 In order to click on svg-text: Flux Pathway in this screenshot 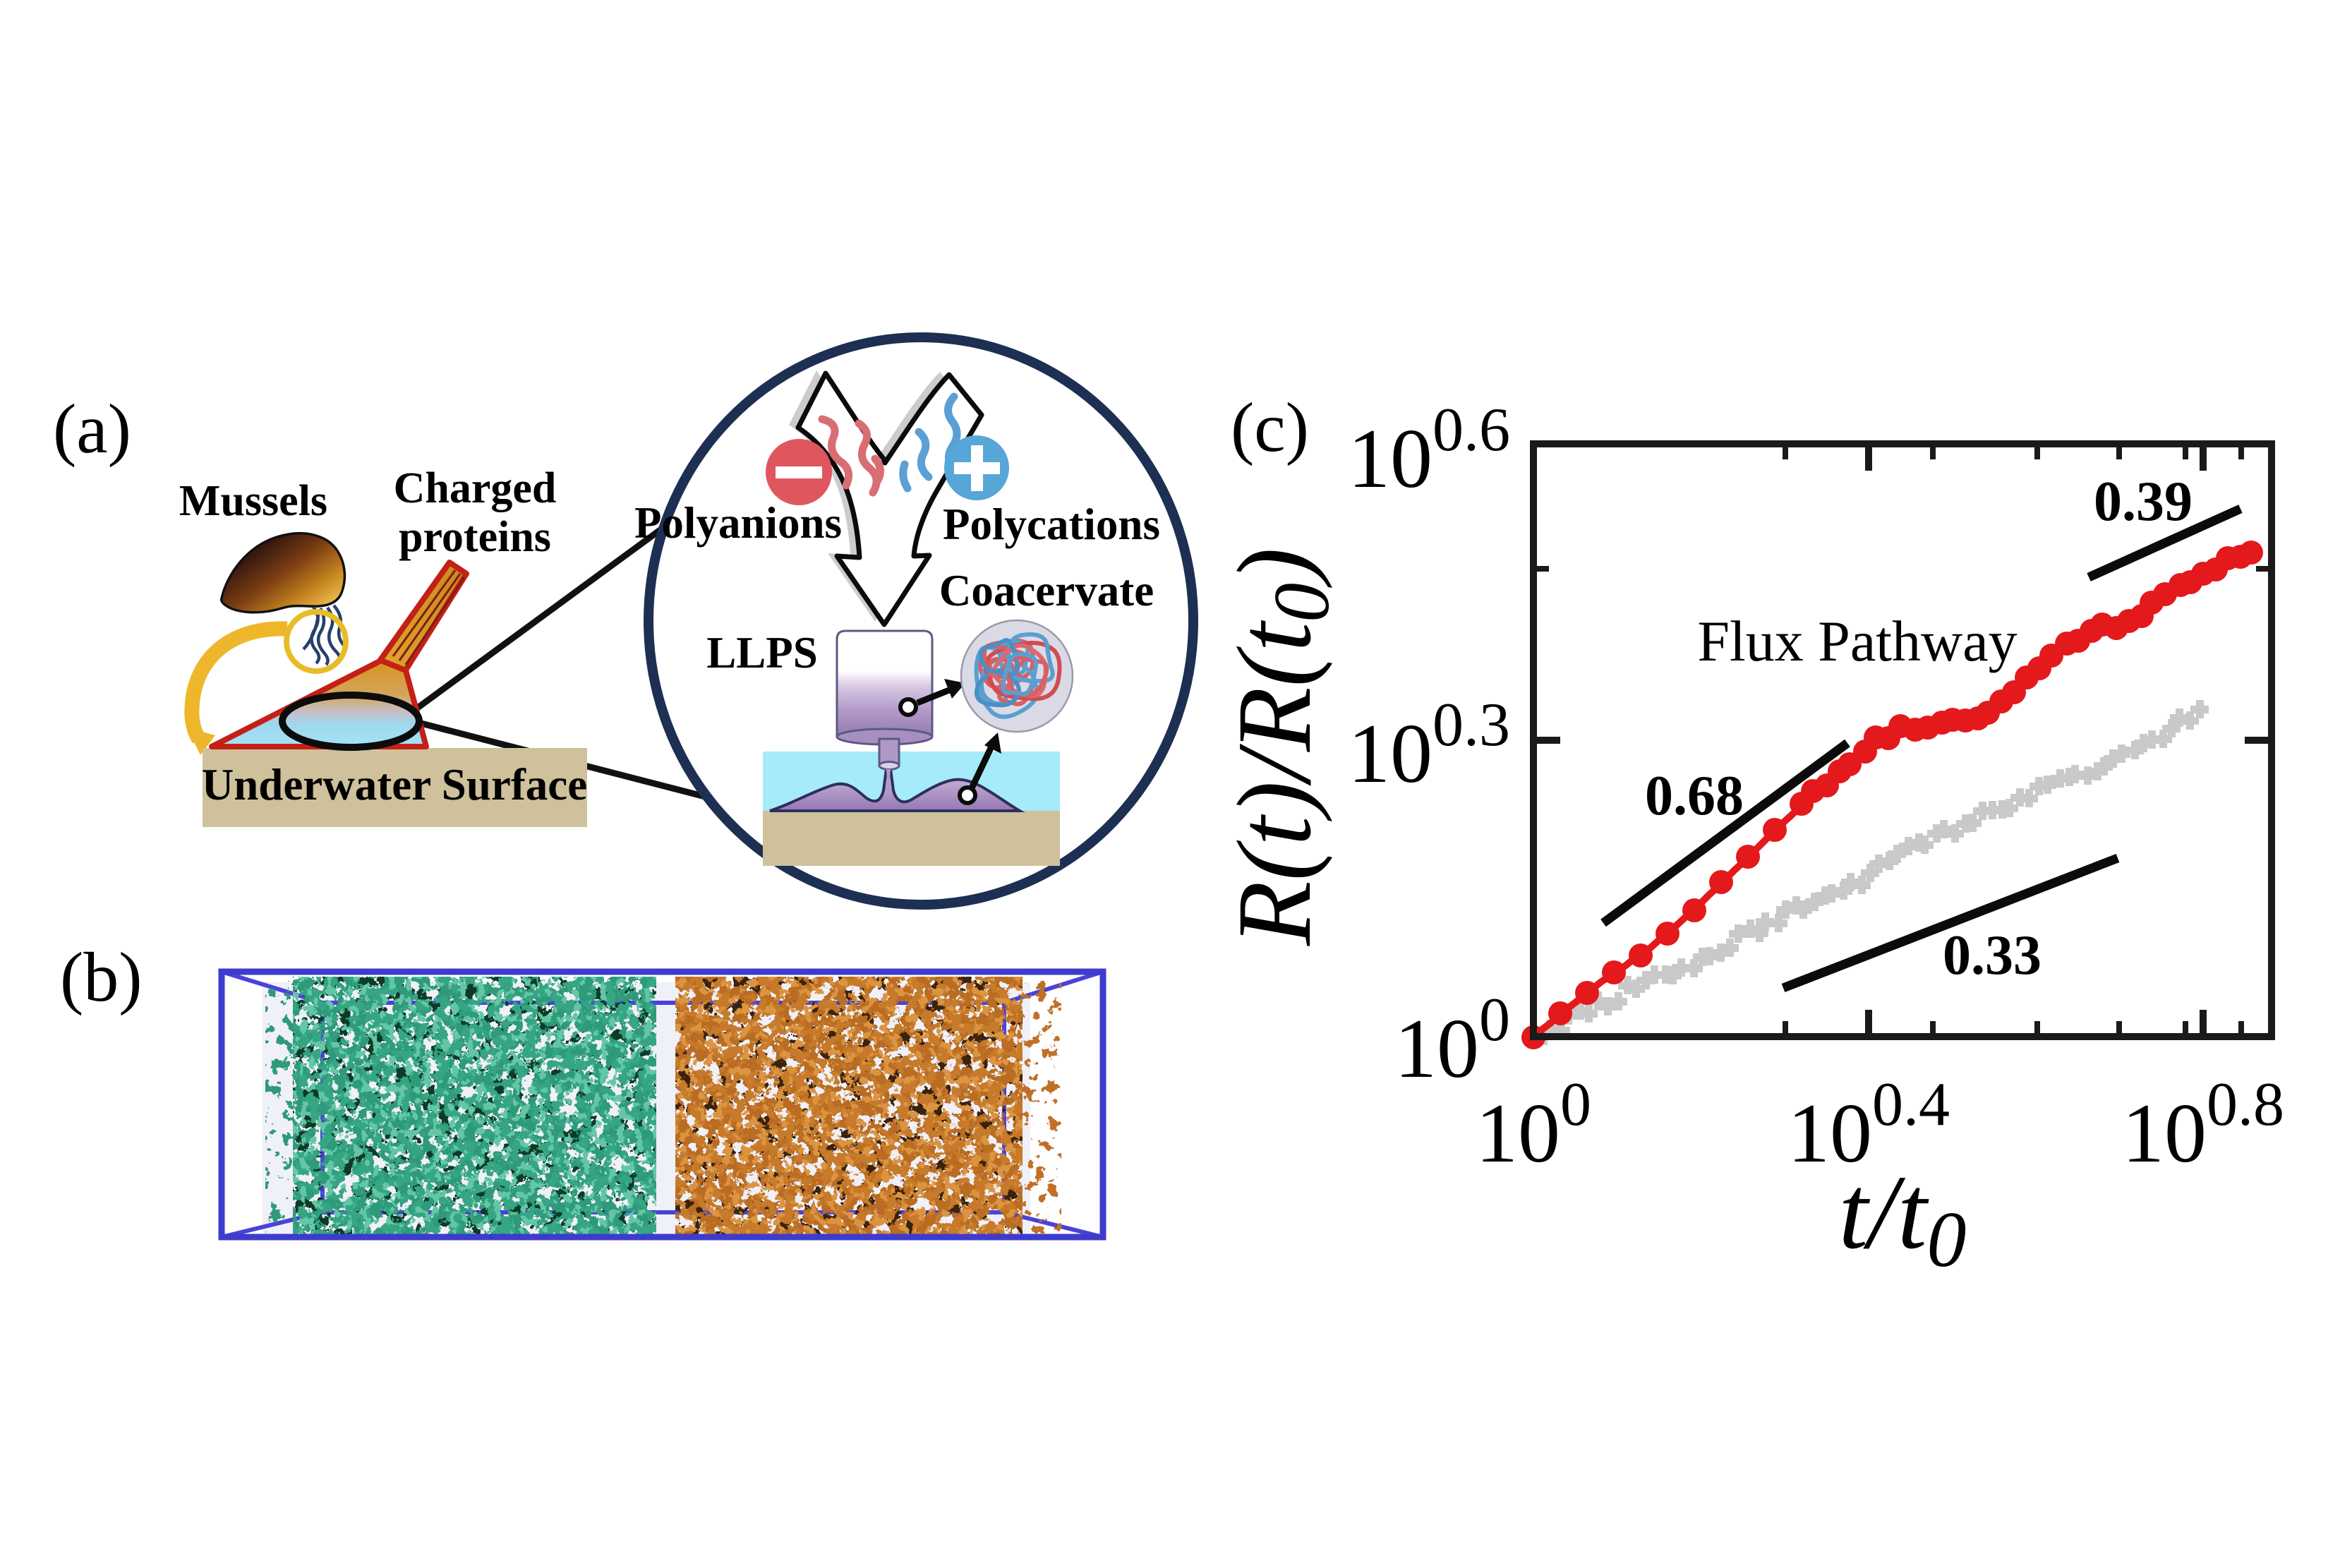, I will do `click(1857, 641)`.